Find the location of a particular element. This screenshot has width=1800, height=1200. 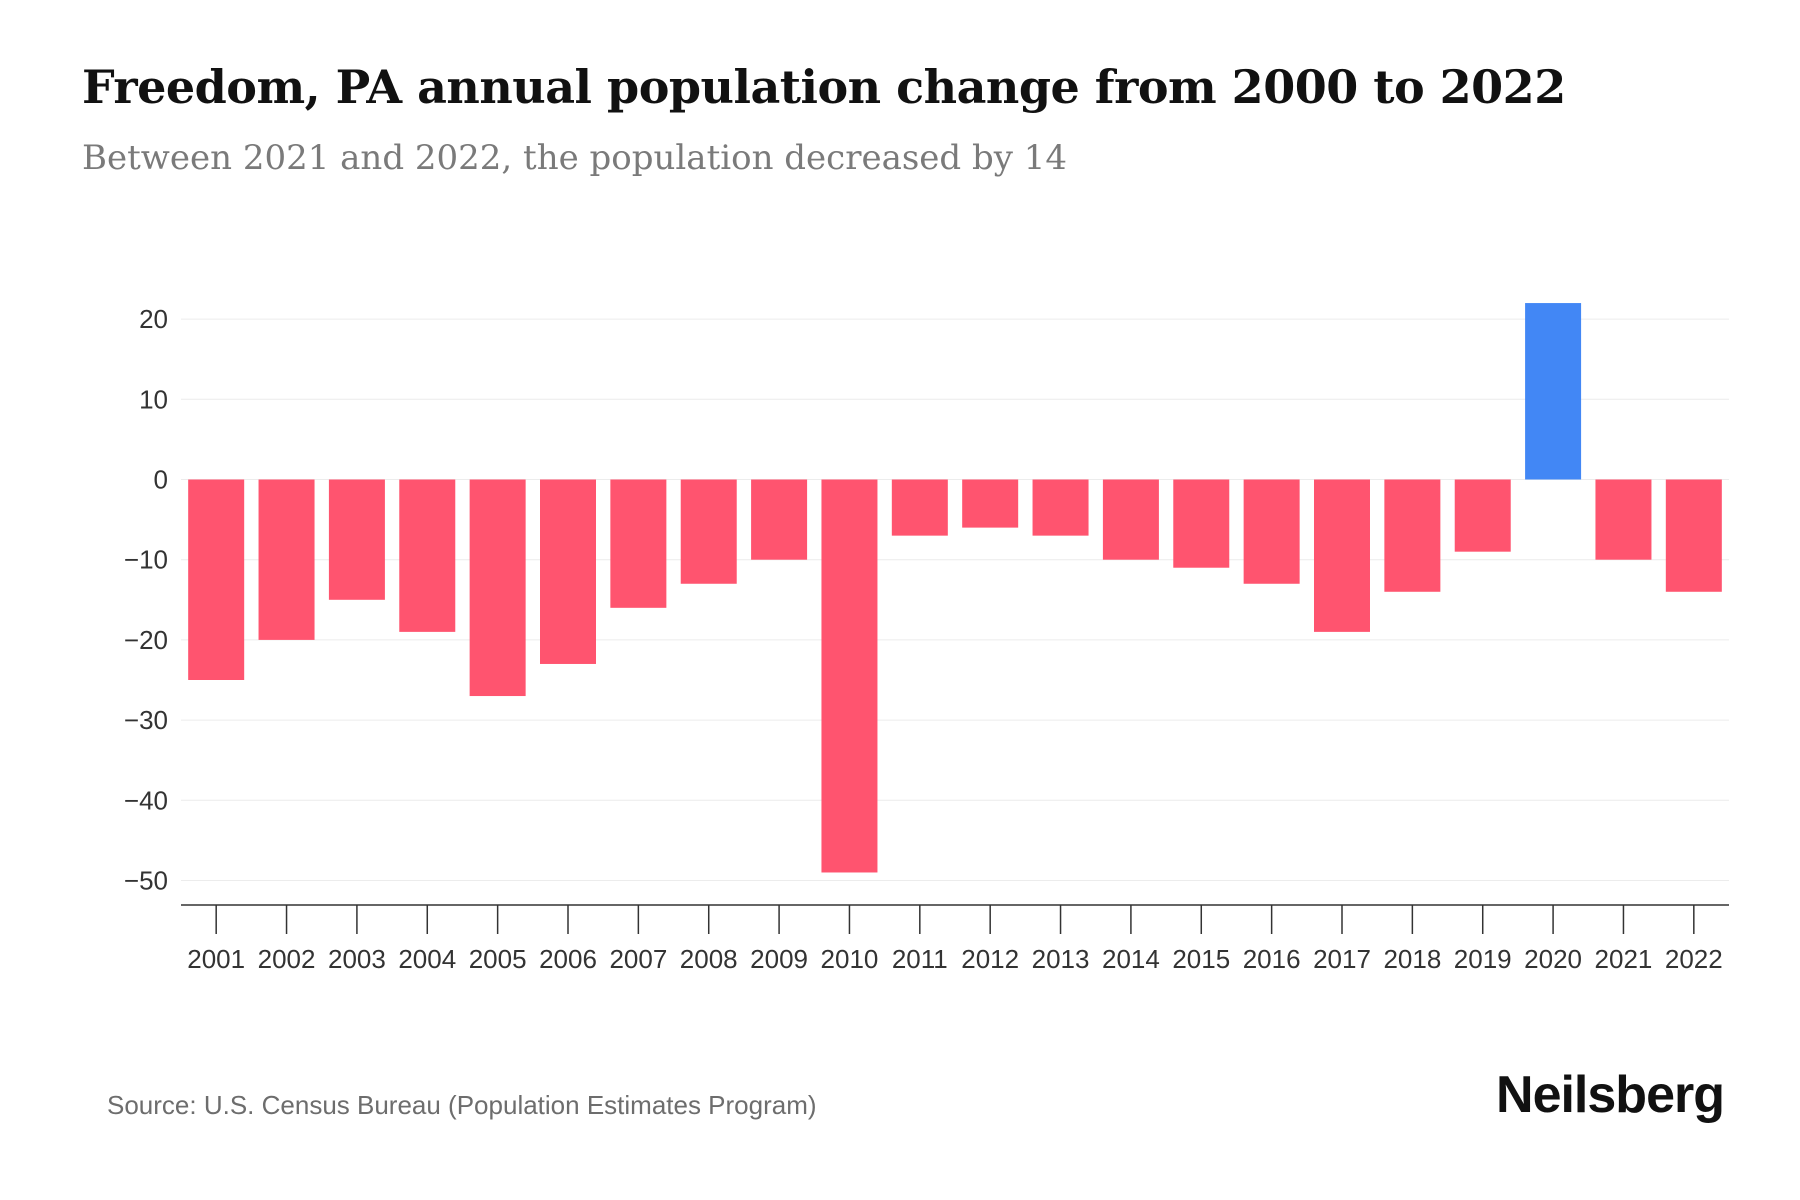

x-tick-label: 2014 is located at coordinates (1131, 959).